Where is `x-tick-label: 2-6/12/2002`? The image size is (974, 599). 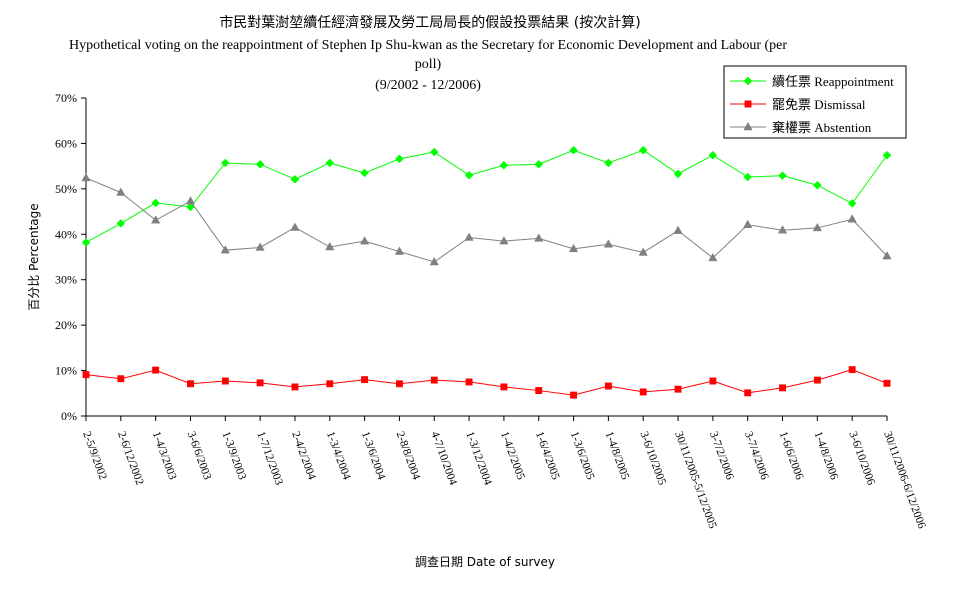 x-tick-label: 2-6/12/2002 is located at coordinates (130, 458).